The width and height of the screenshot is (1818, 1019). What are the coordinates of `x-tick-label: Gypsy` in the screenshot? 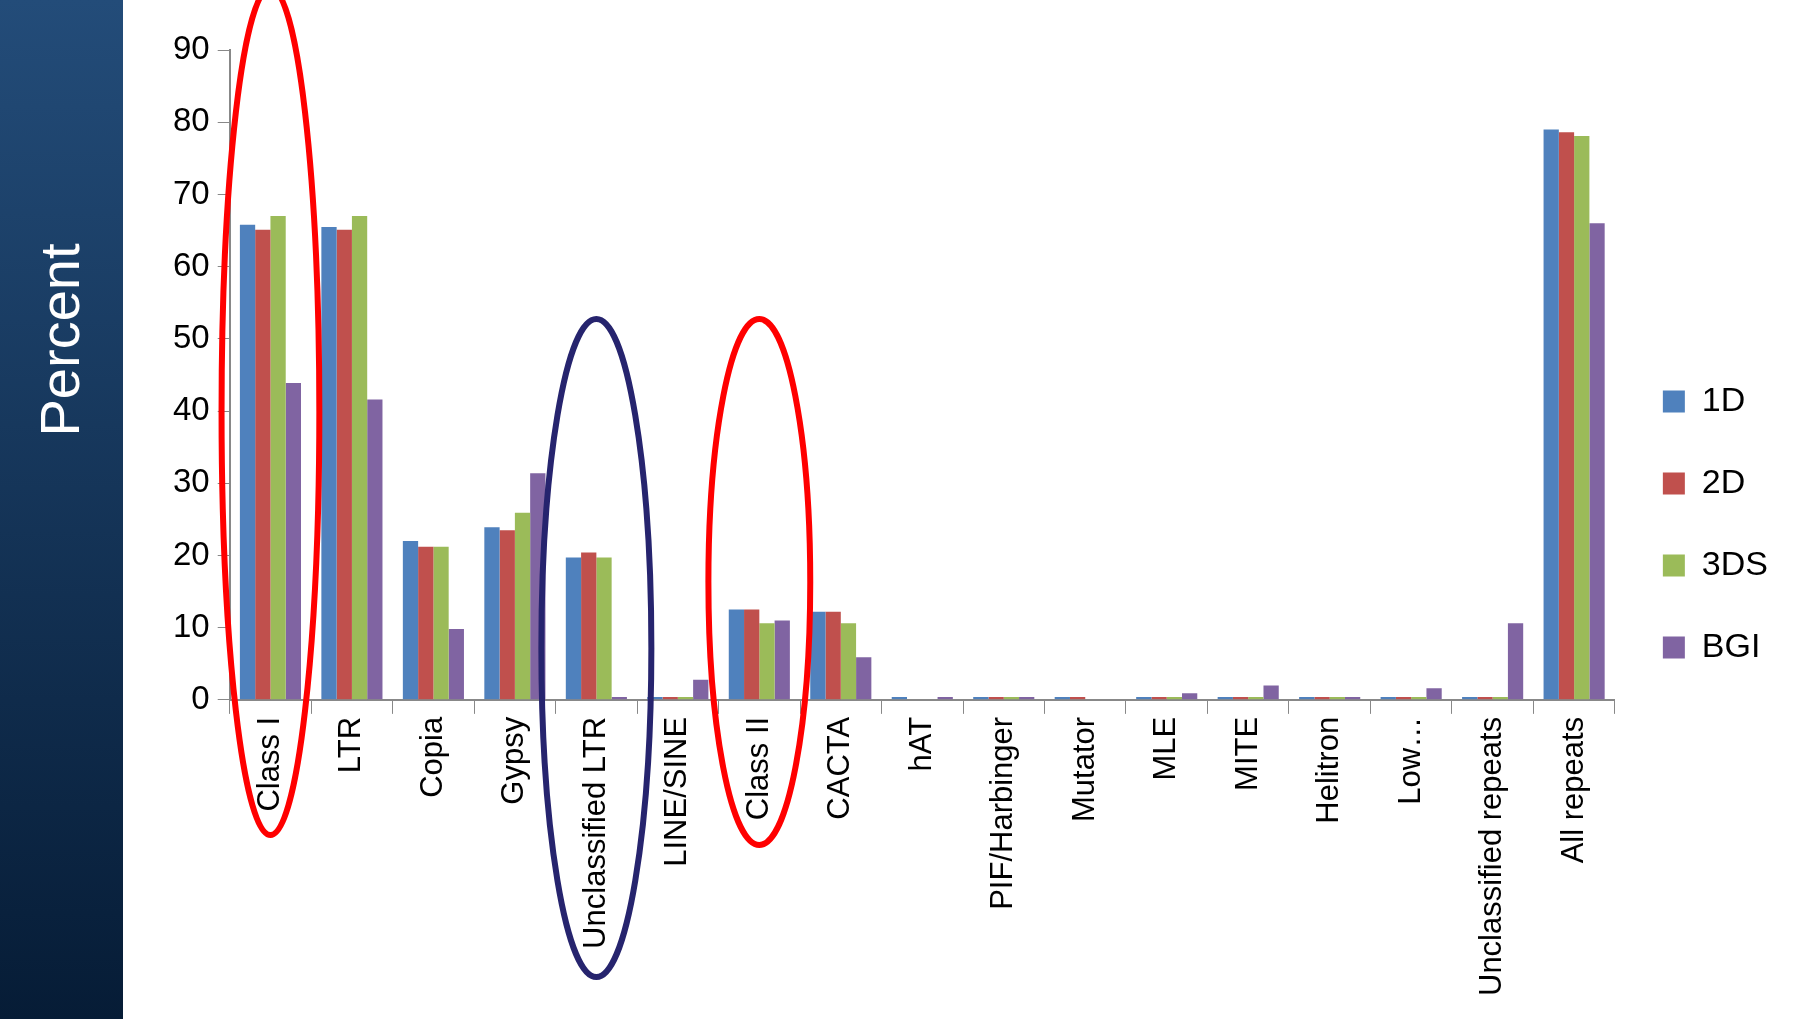 It's located at (513, 760).